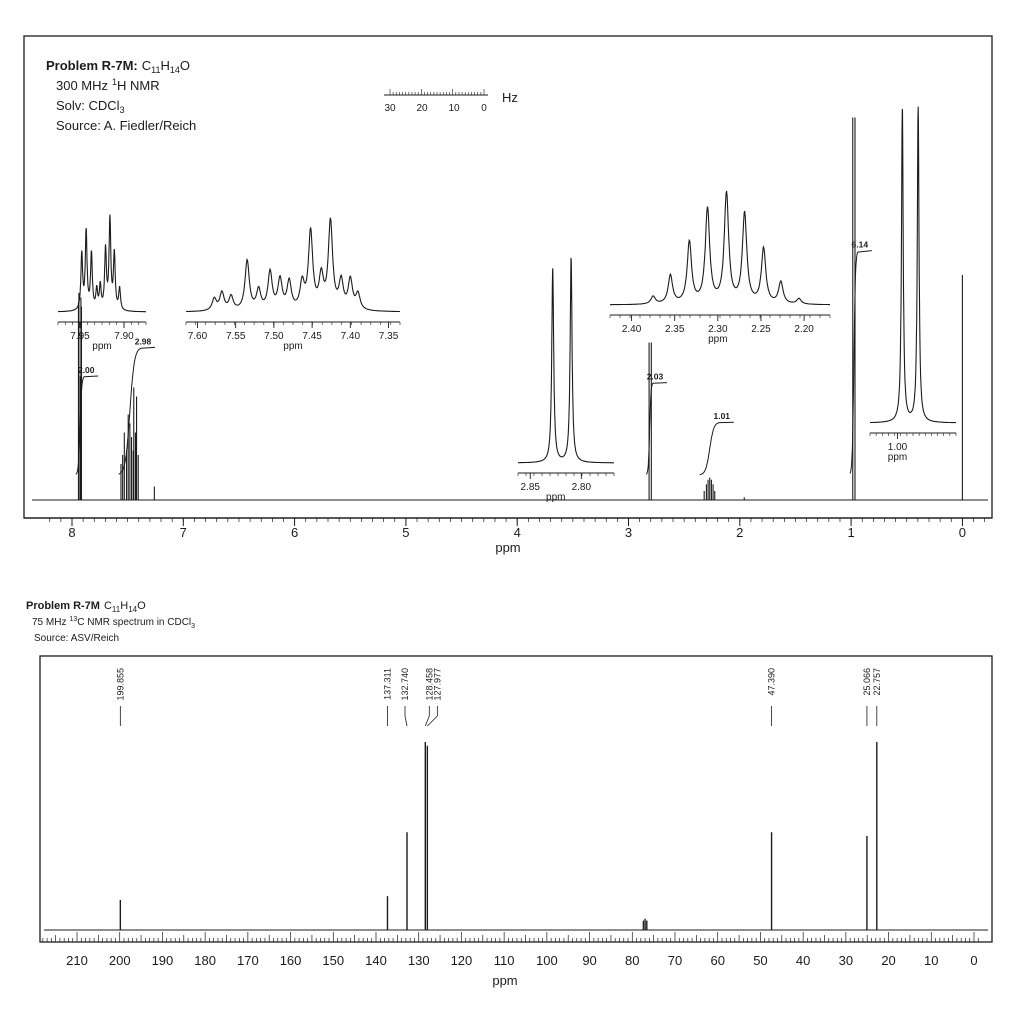 This screenshot has height=1022, width=1024. Describe the element at coordinates (507, 547) in the screenshot. I see `h-x-axis-label: ppm` at that location.